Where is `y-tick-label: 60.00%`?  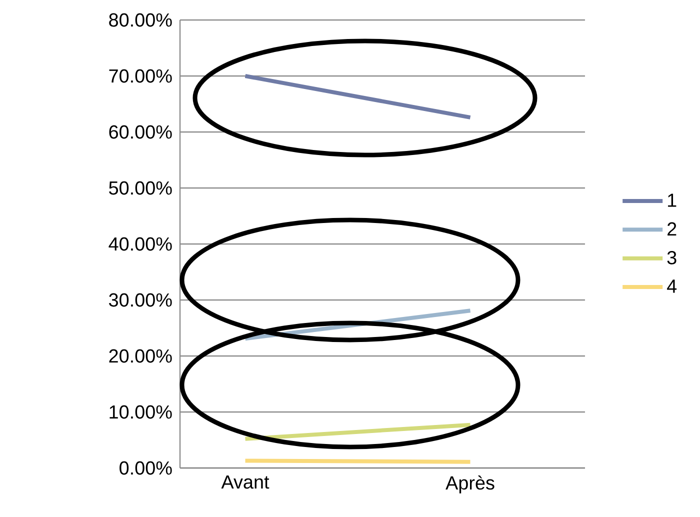
y-tick-label: 60.00% is located at coordinates (140, 132).